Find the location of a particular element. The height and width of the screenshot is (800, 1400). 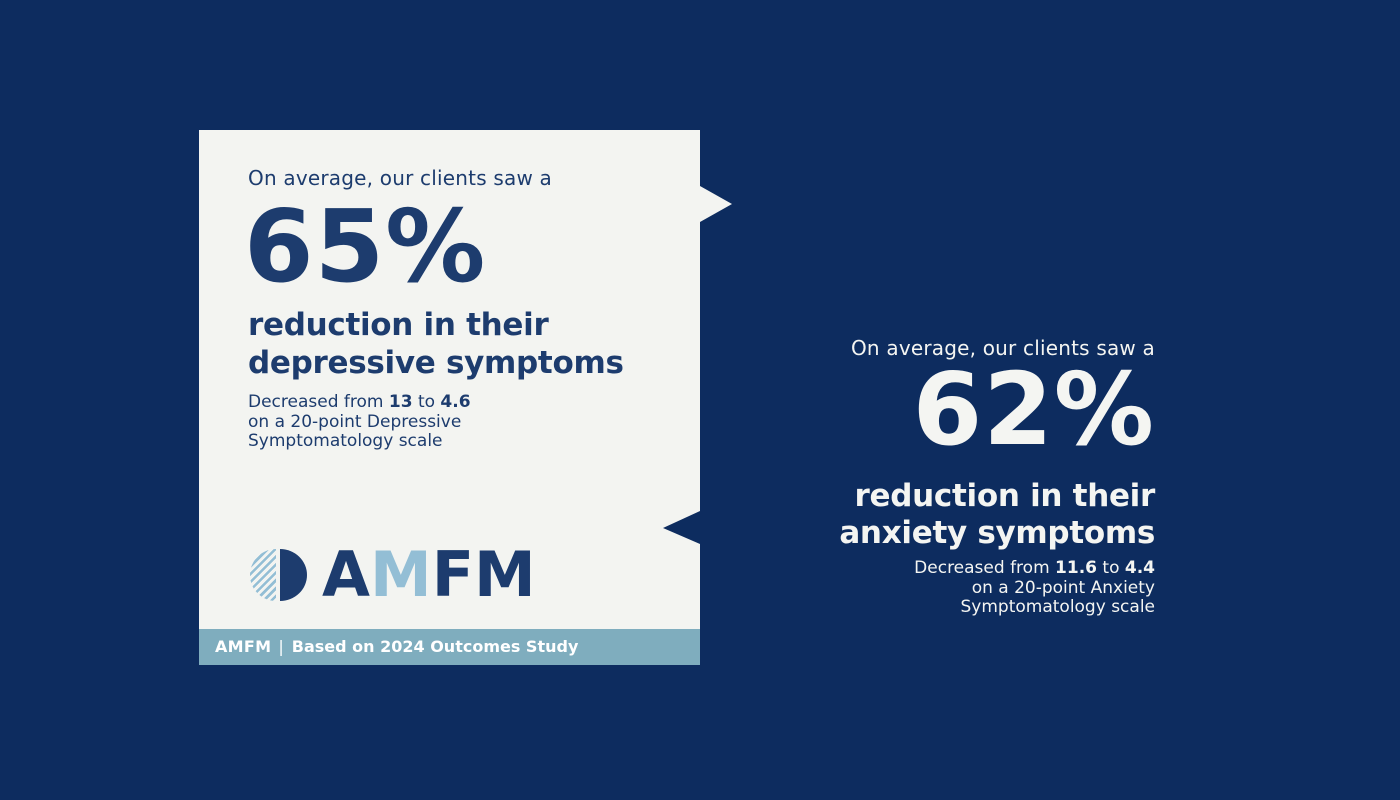

amfm-wordmark: AMFM is located at coordinates (429, 575).